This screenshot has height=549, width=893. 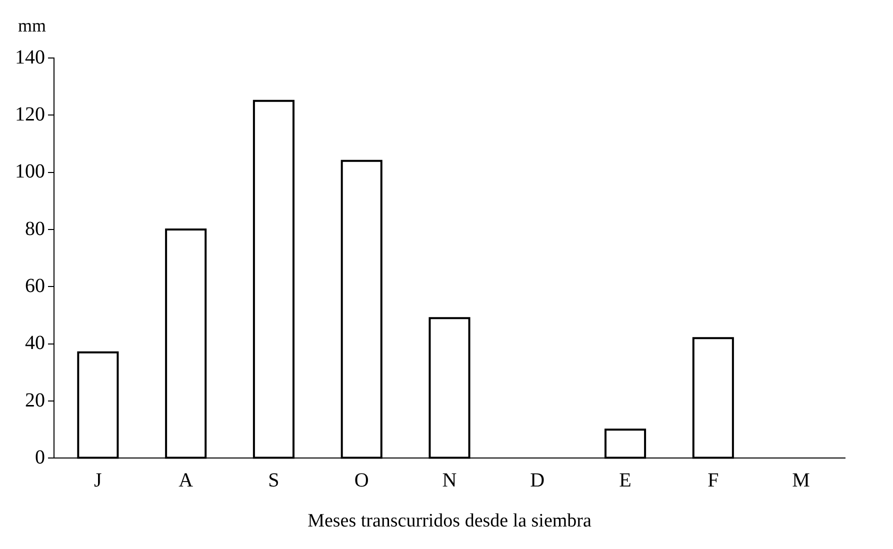 What do you see at coordinates (40, 457) in the screenshot?
I see `y-tick-label: 0` at bounding box center [40, 457].